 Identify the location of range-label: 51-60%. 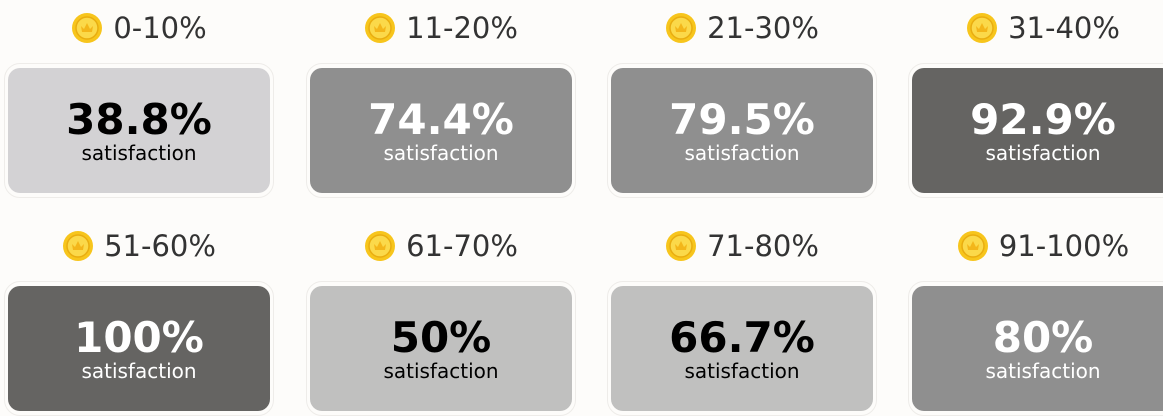
(160, 246).